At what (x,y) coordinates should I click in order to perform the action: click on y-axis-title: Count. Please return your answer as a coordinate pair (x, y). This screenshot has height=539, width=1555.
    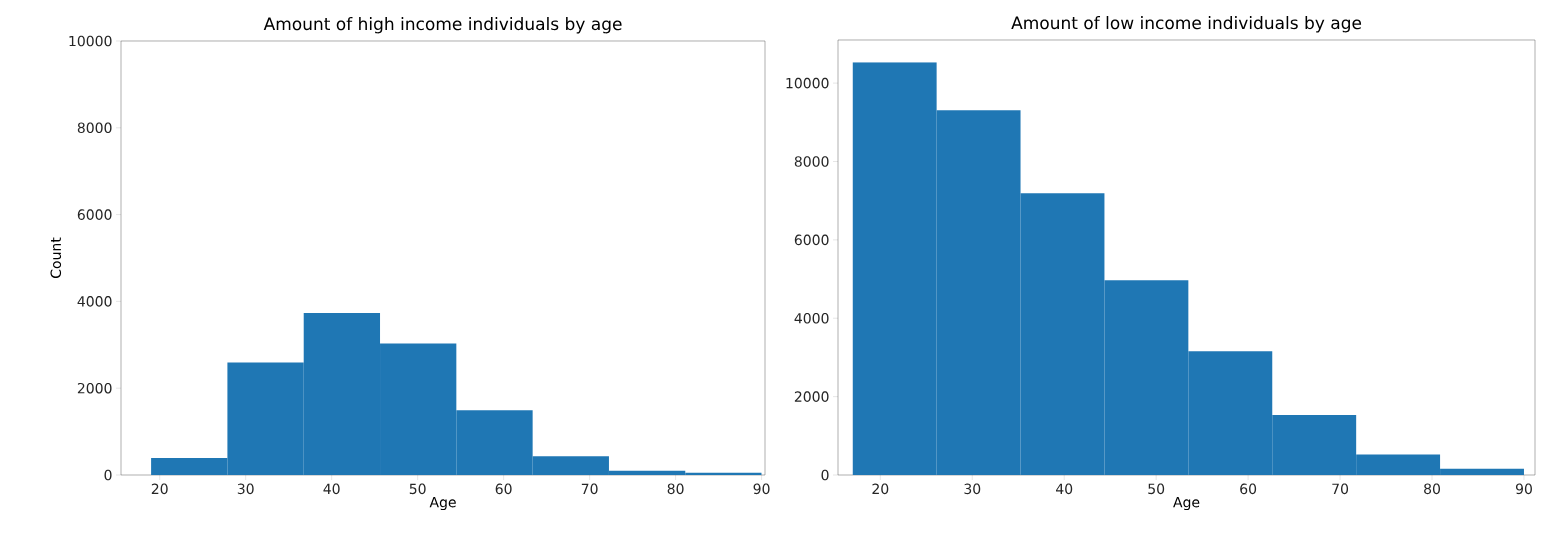
    Looking at the image, I should click on (56, 257).